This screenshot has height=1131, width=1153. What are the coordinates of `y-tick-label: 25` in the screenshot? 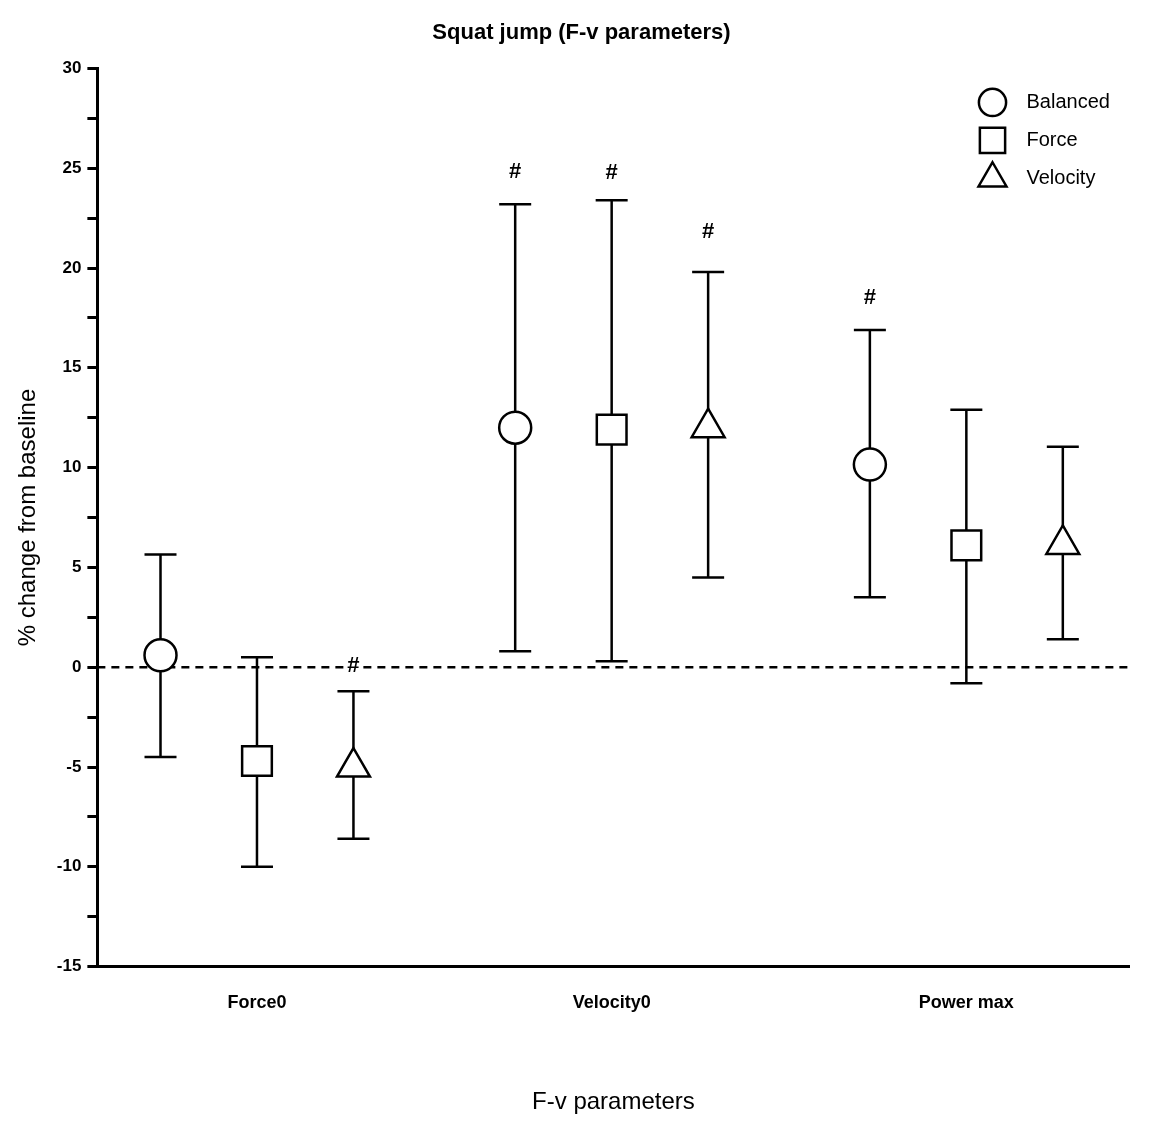 It's located at (72, 167).